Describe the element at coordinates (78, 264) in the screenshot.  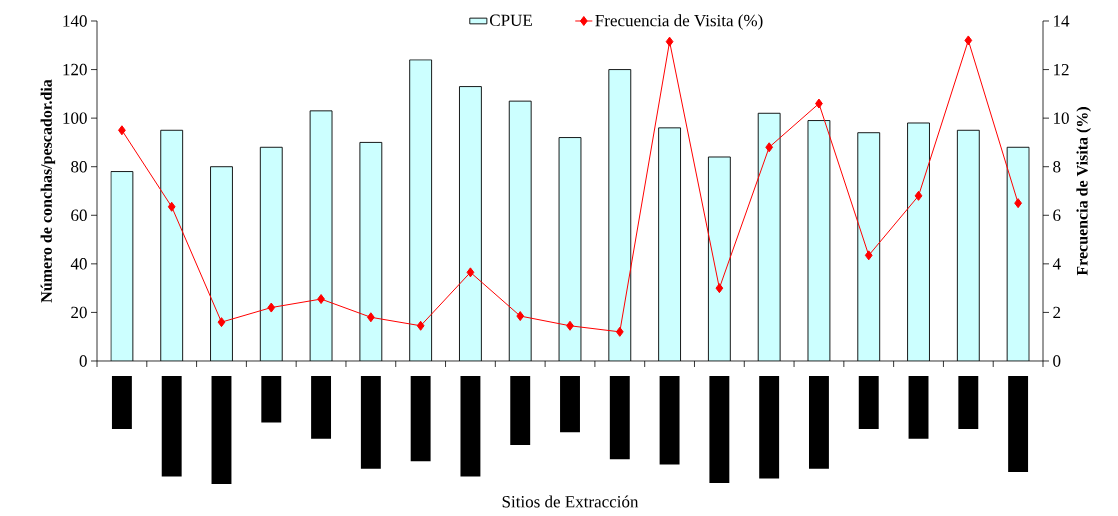
I see `y-tick-label: 40` at that location.